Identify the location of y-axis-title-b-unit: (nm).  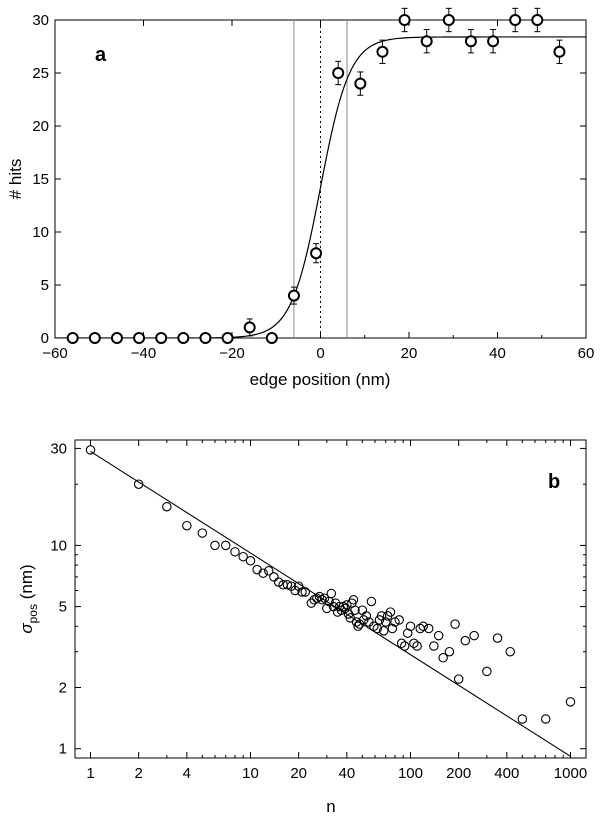
(26, 584).